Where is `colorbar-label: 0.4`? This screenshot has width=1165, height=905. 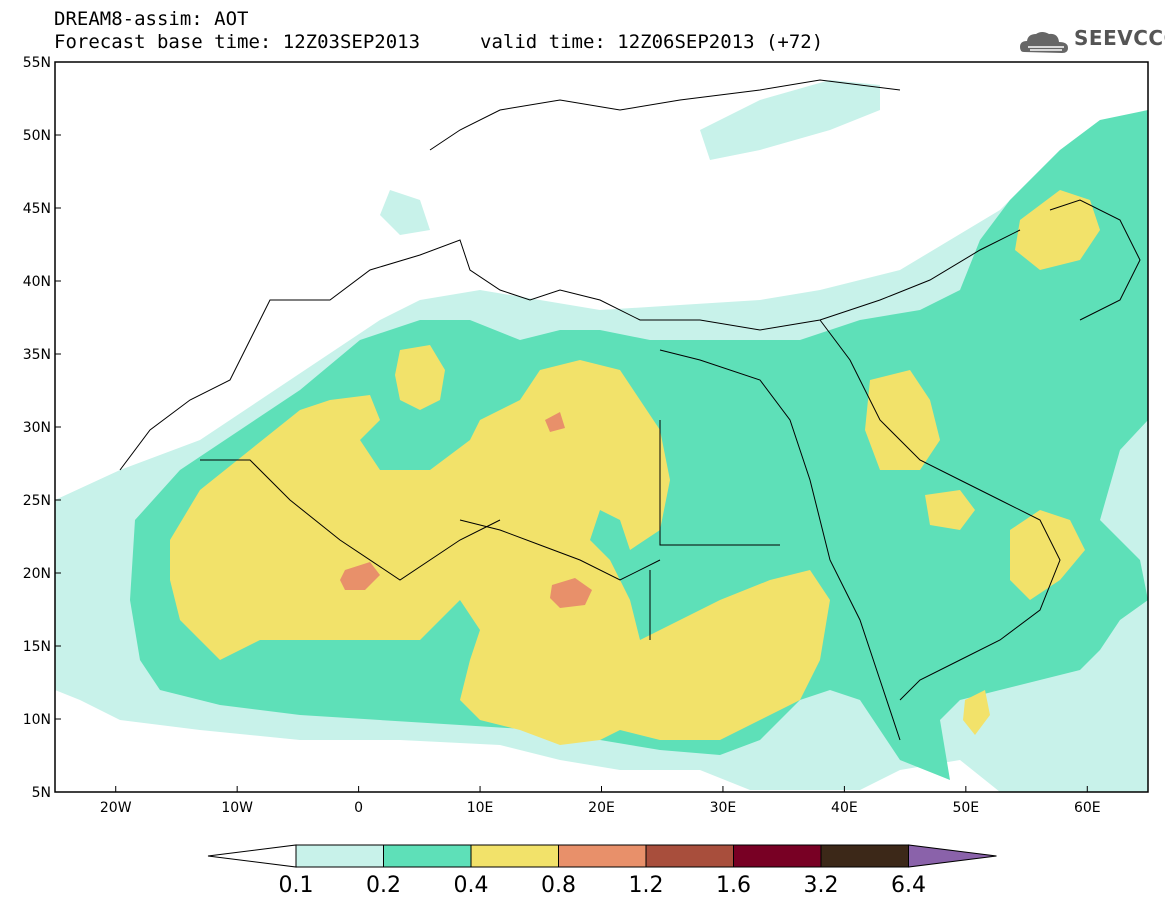 colorbar-label: 0.4 is located at coordinates (471, 885).